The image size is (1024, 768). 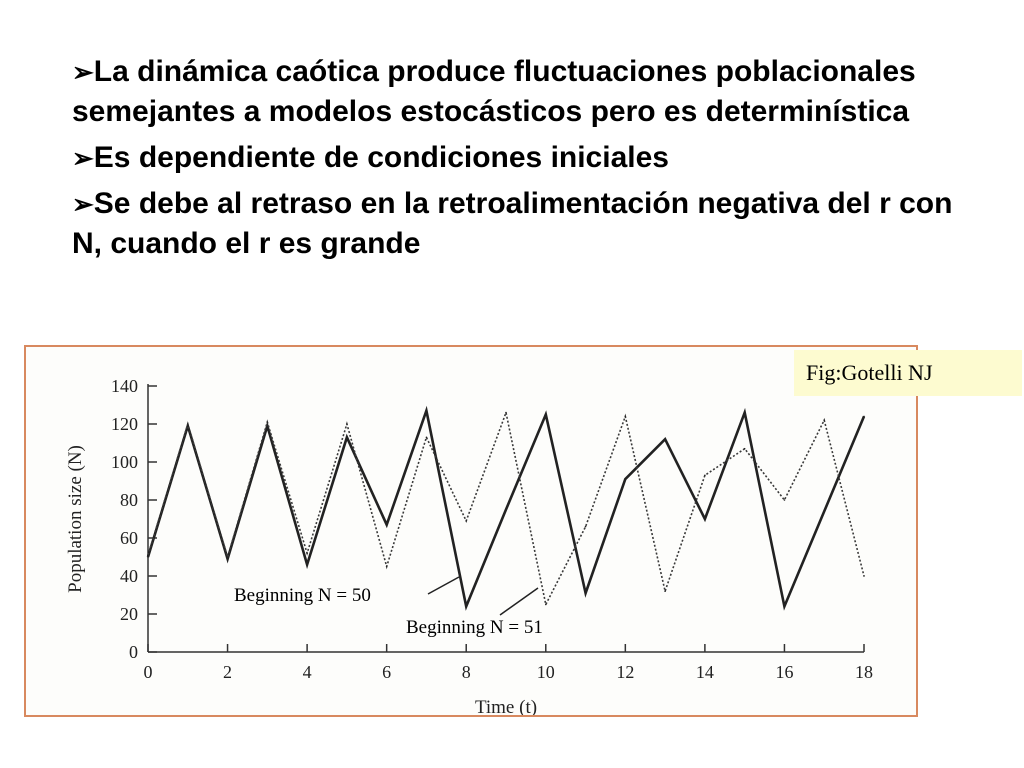 I want to click on x-axis-label: Time (t), so click(x=506, y=706).